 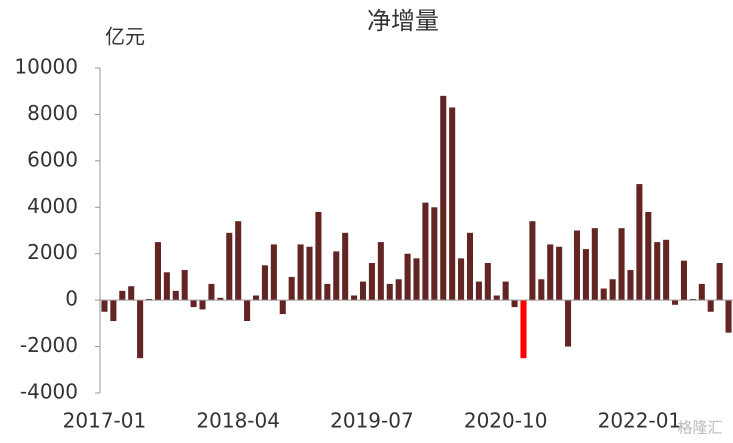 I want to click on y-tick-label: 2000, so click(x=52, y=252).